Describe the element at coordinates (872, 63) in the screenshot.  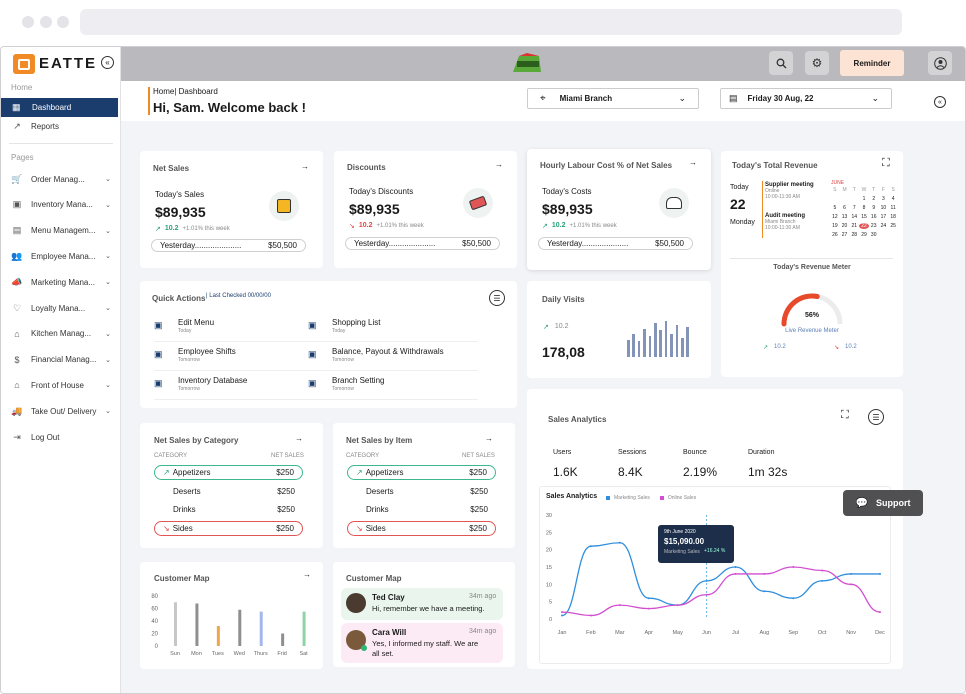
I see `reminder-button: Reminder` at that location.